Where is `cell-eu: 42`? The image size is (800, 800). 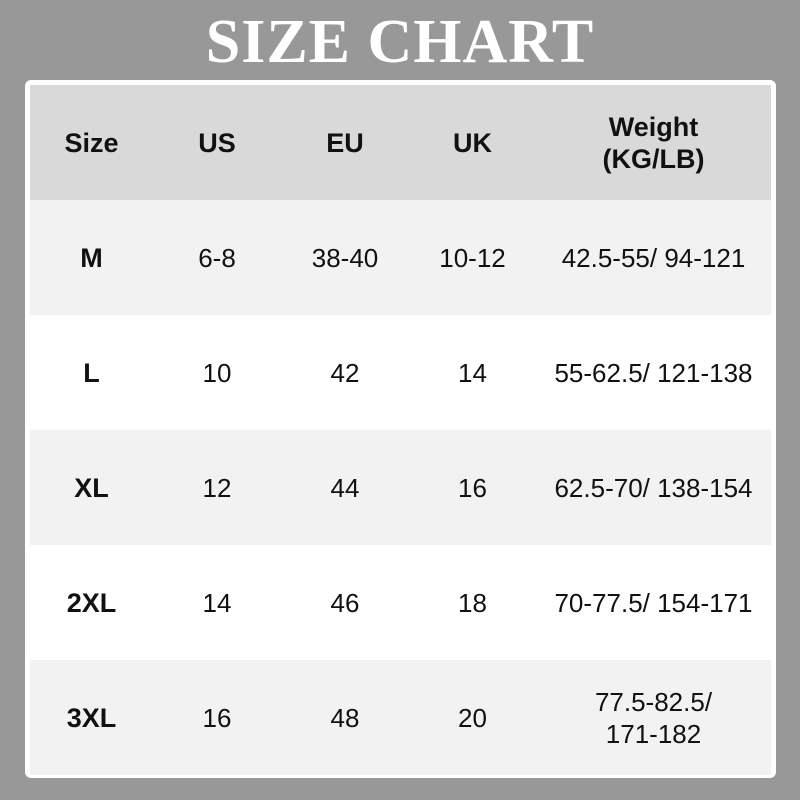 cell-eu: 42 is located at coordinates (345, 372).